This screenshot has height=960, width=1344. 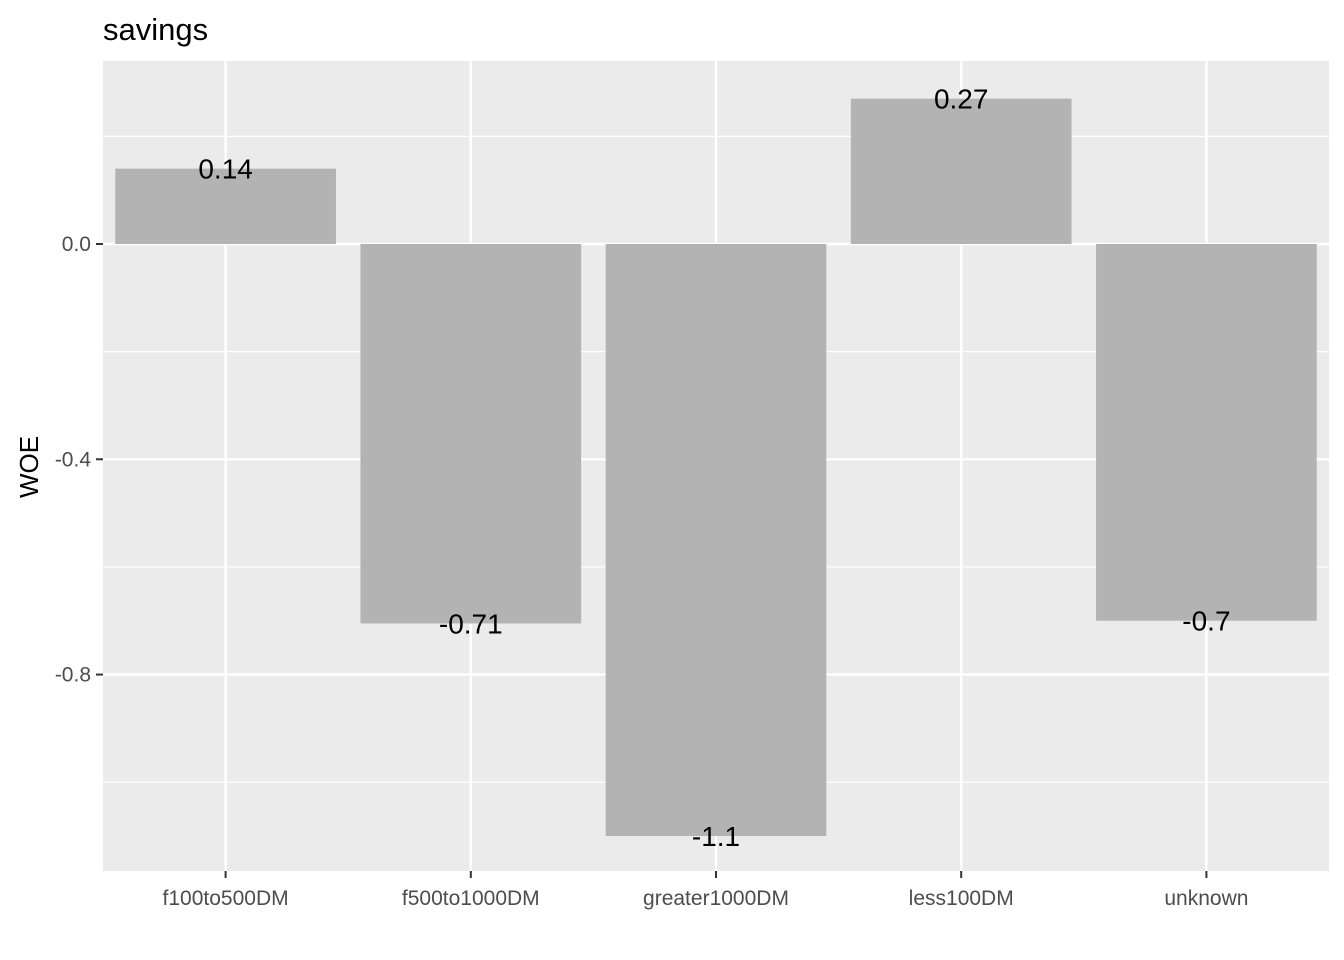 What do you see at coordinates (471, 623) in the screenshot?
I see `data-label-f500to1000DM: -0.71` at bounding box center [471, 623].